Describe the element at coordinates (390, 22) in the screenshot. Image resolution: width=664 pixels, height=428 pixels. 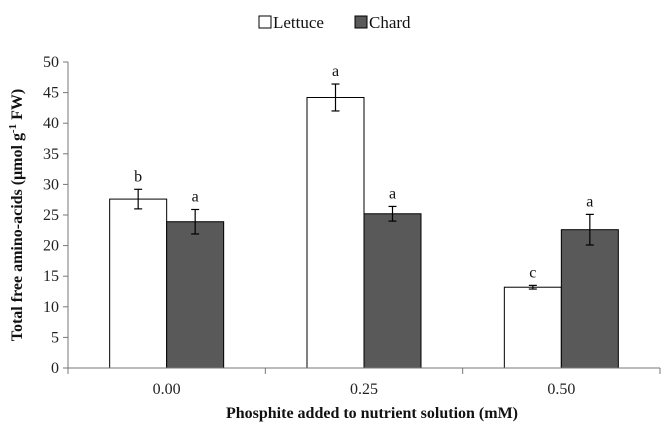
I see `legend-label-chard: Chard` at that location.